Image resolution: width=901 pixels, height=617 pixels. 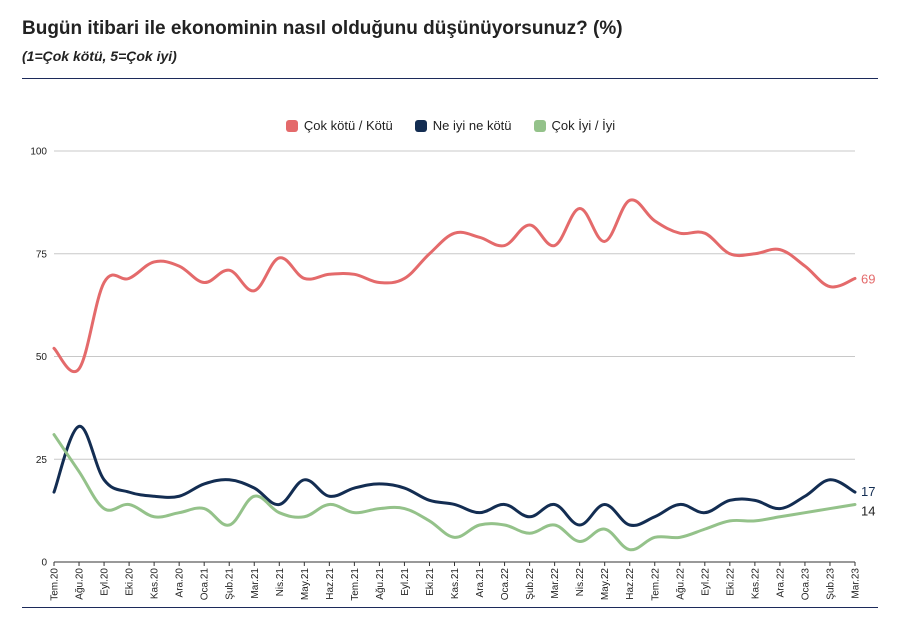 I want to click on x-tick-label: Ağu.22, so click(x=680, y=584).